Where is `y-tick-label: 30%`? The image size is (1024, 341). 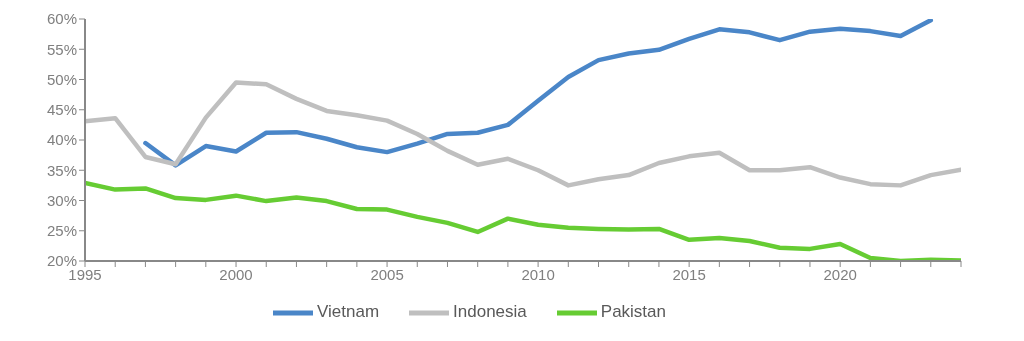
y-tick-label: 30% is located at coordinates (61, 200).